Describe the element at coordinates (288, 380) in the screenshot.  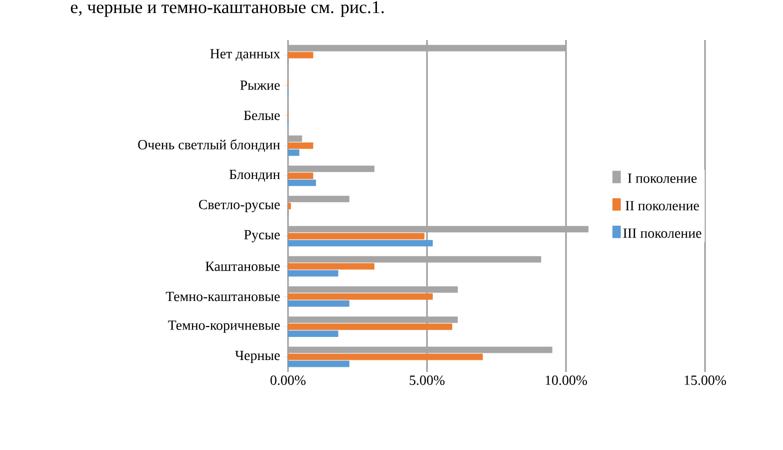
I see `x-tick-label: 0.00%` at that location.